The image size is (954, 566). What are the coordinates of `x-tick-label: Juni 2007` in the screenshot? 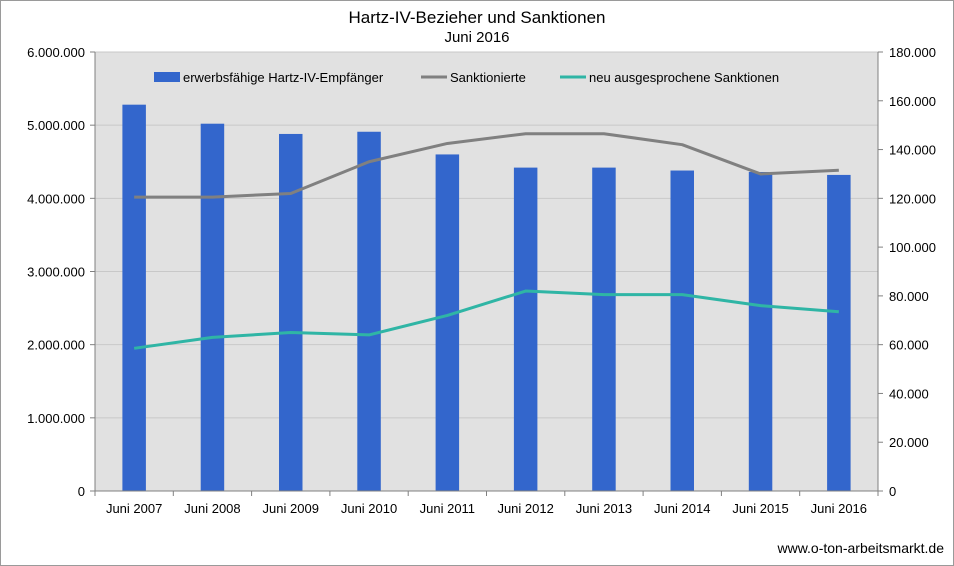 It's located at (134, 508).